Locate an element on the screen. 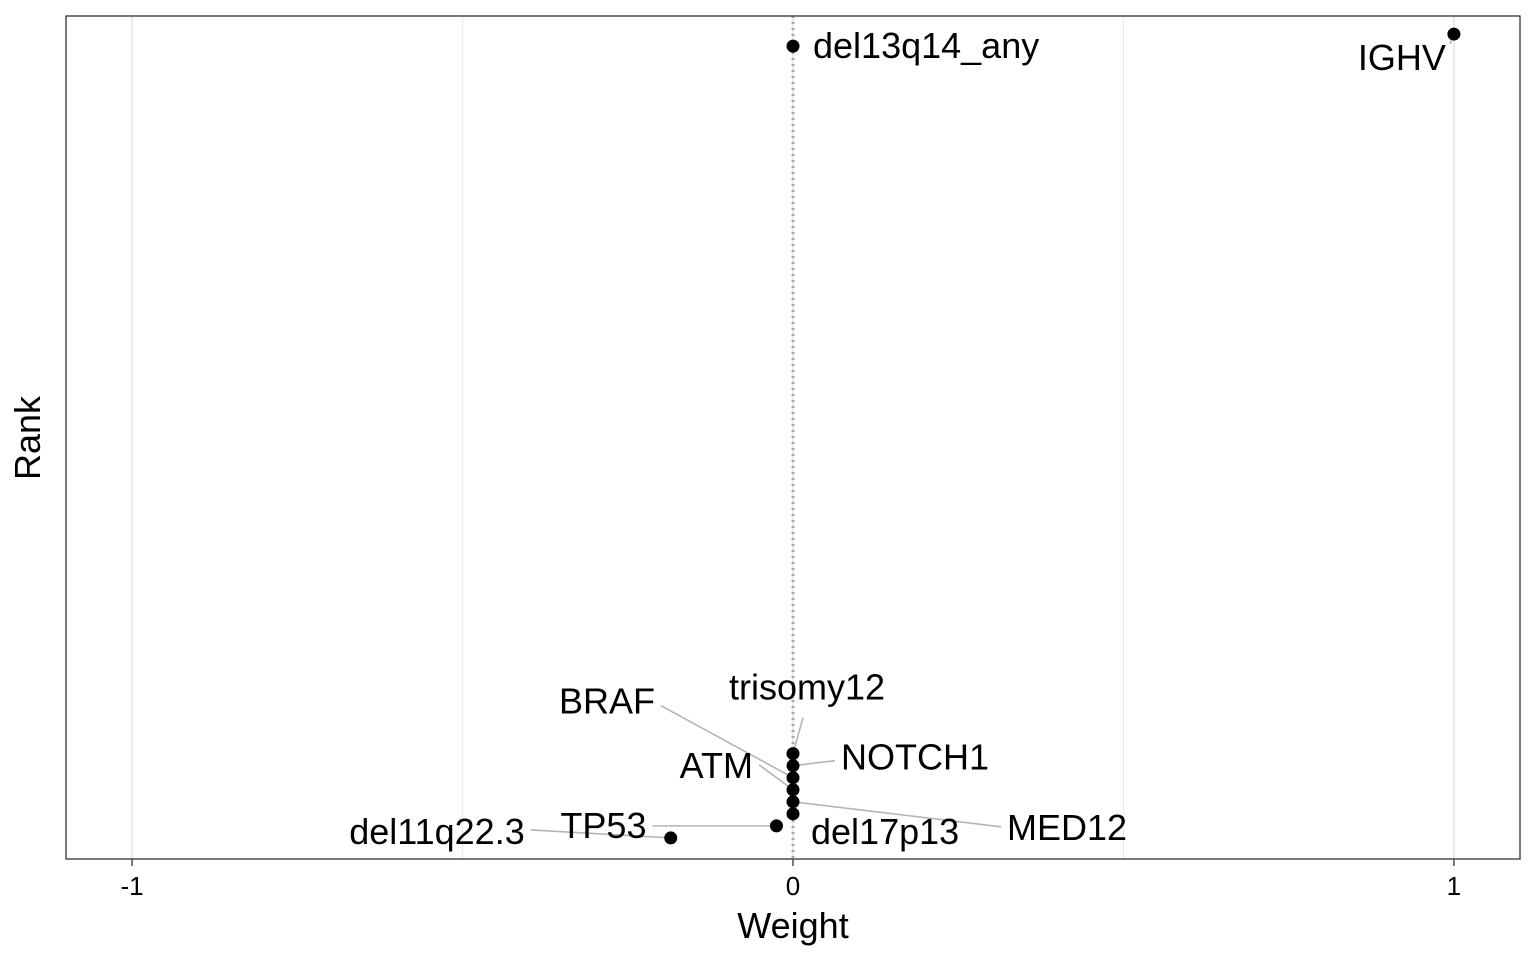 This screenshot has height=960, width=1536. label-braf: BRAF is located at coordinates (607, 701).